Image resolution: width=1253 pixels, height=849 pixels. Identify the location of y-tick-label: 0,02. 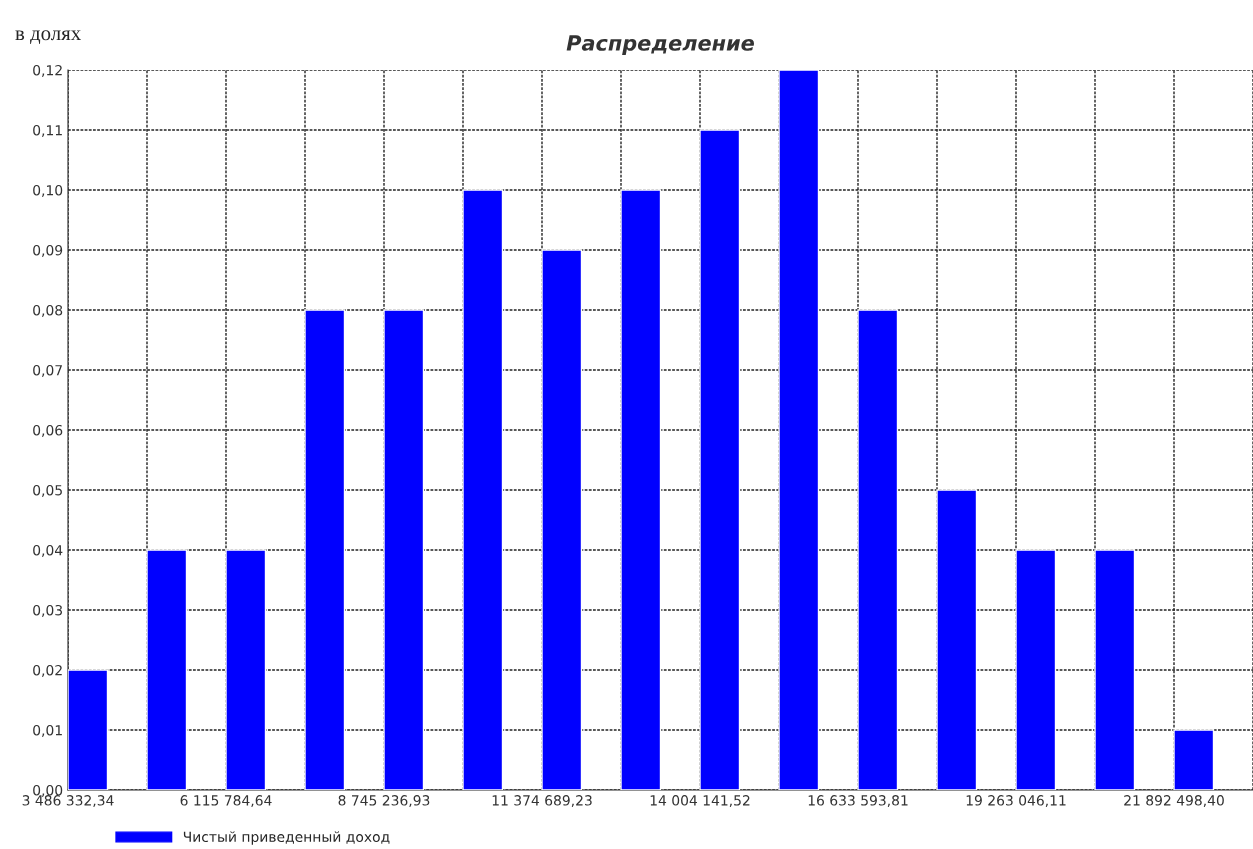
(47, 670).